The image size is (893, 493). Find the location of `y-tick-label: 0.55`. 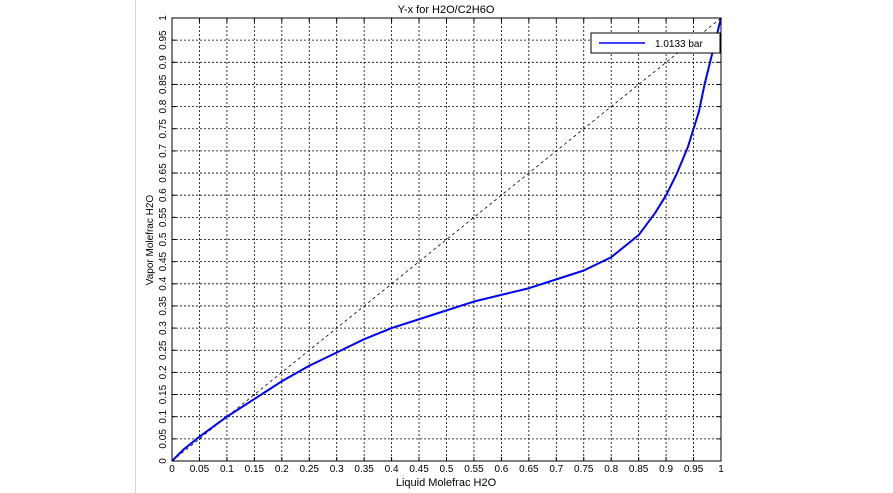

y-tick-label: 0.55 is located at coordinates (163, 217).